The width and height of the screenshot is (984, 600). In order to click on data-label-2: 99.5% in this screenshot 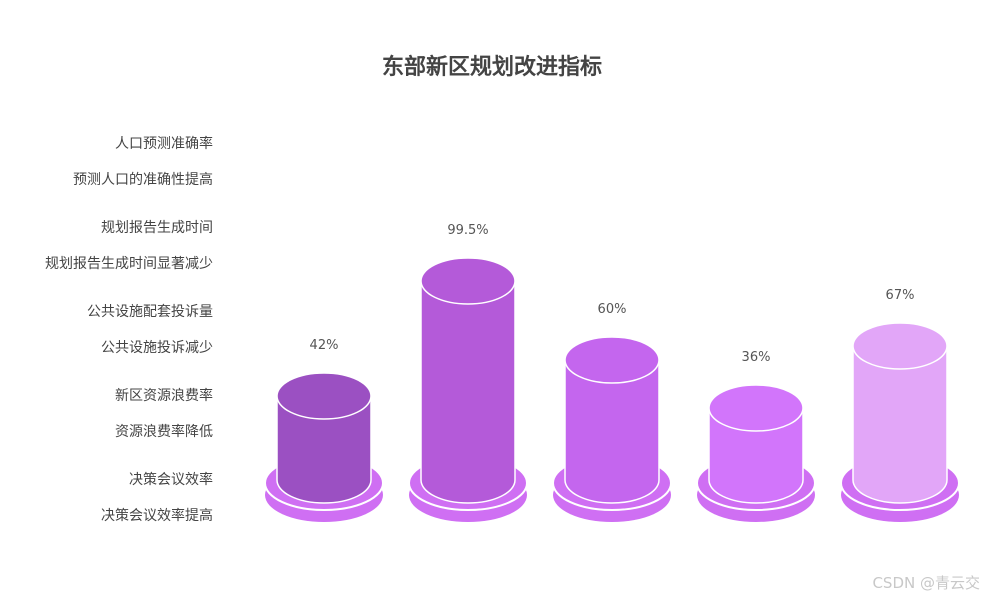, I will do `click(467, 230)`.